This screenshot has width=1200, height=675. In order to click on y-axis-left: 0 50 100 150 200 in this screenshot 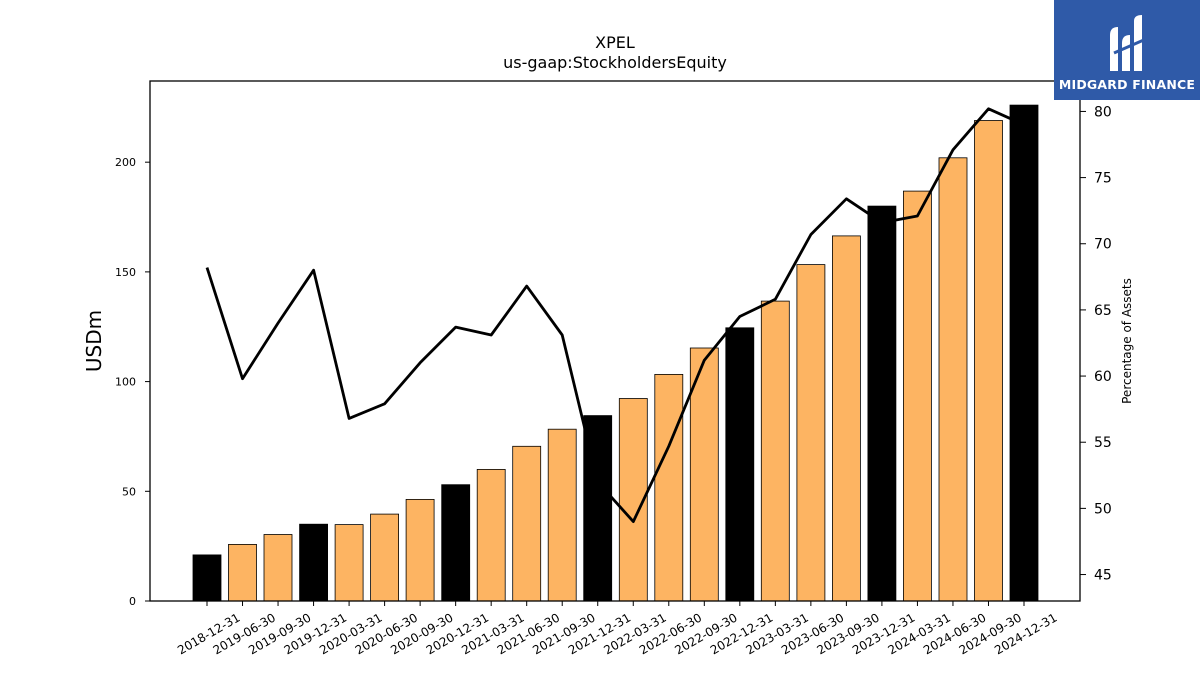, I will do `click(132, 382)`.